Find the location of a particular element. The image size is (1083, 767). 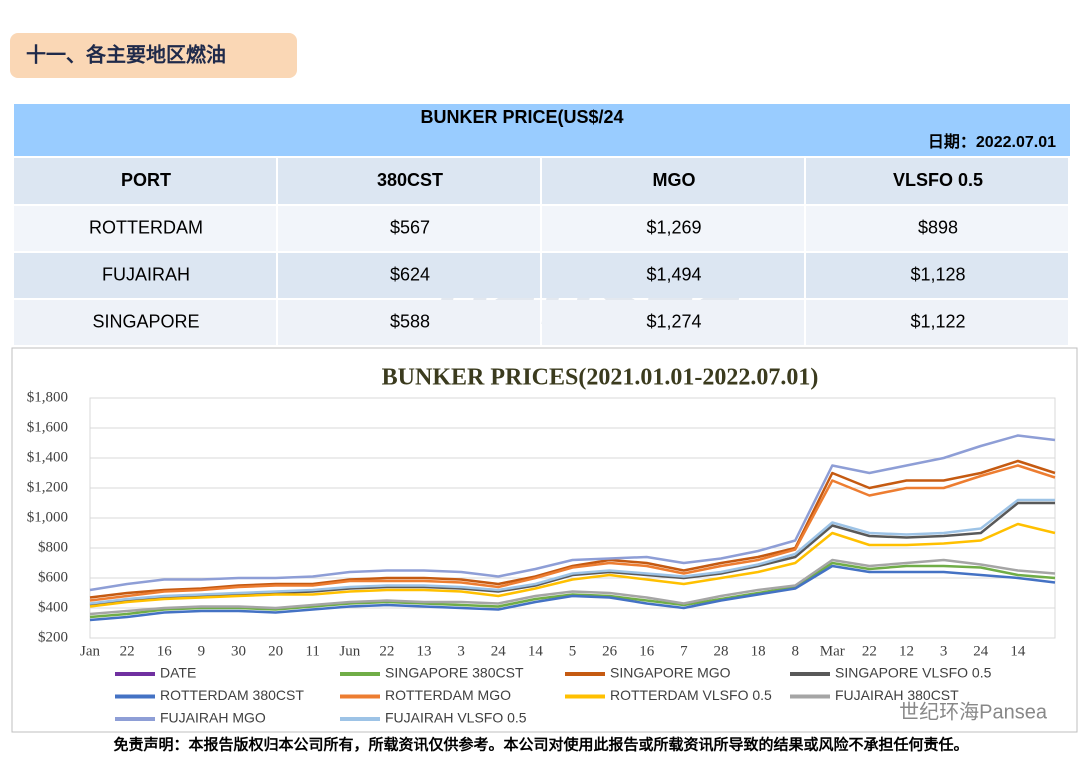

cell-text: $1,128 is located at coordinates (937, 274).